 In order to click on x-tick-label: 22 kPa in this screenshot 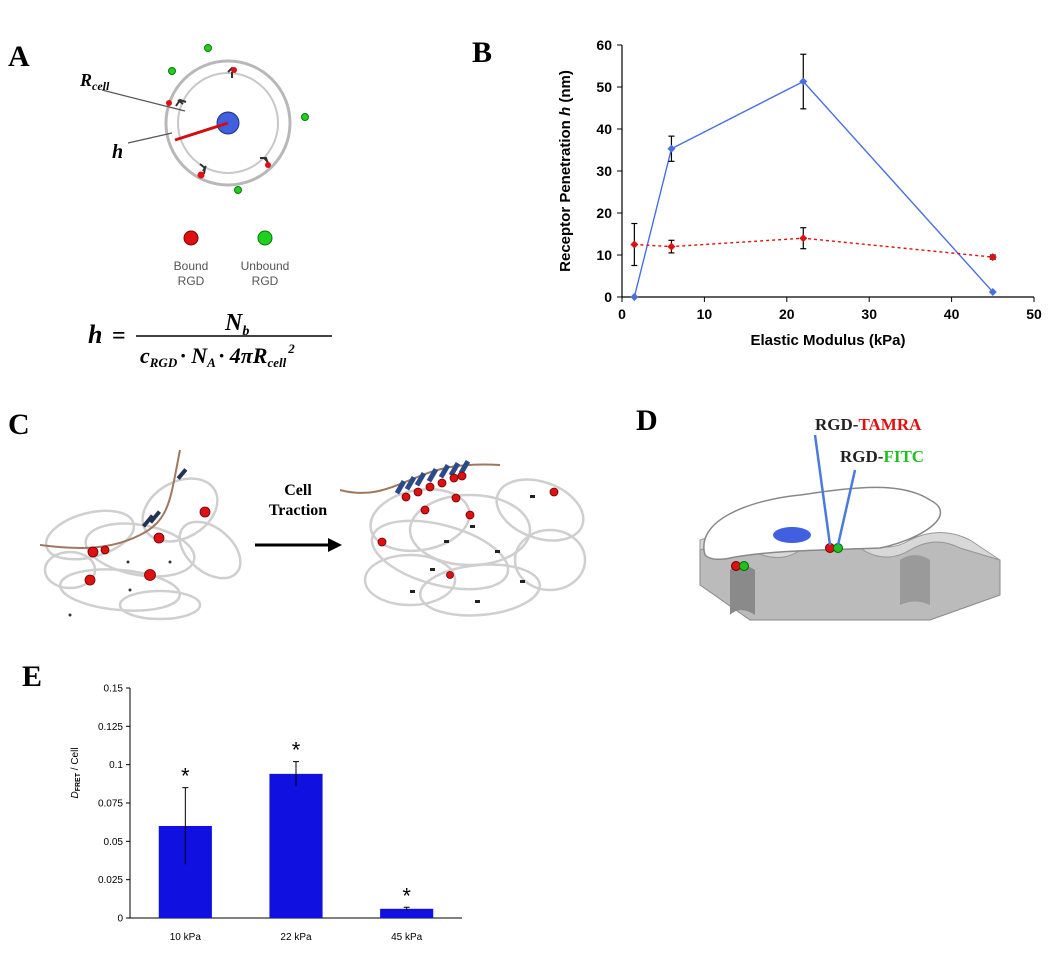, I will do `click(296, 937)`.